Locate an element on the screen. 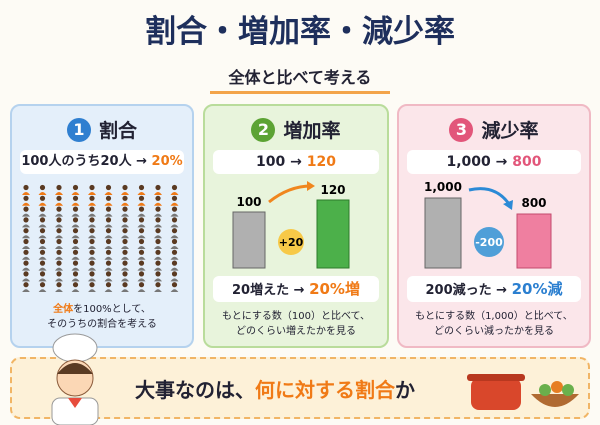  heading-text: 割合 is located at coordinates (117, 131).